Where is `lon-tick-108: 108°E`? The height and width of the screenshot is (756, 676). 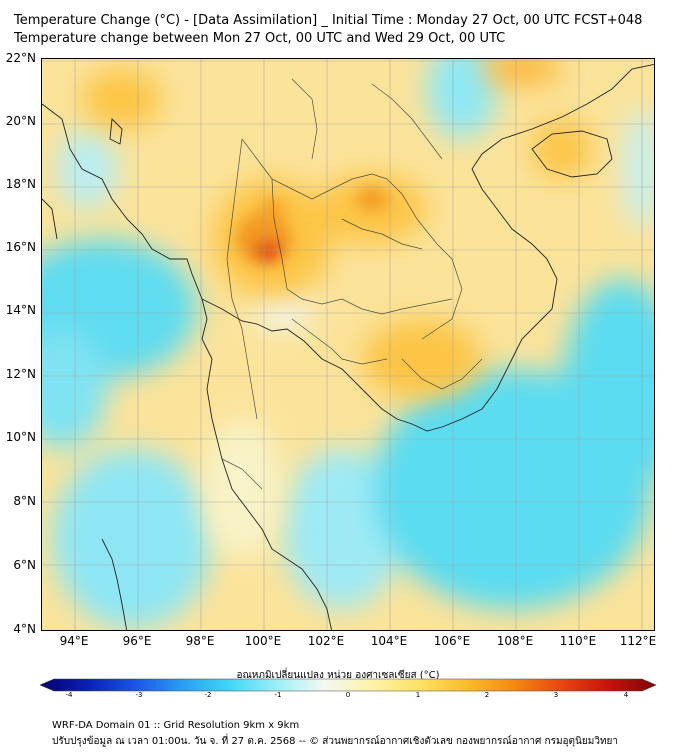
lon-tick-108: 108°E is located at coordinates (515, 641).